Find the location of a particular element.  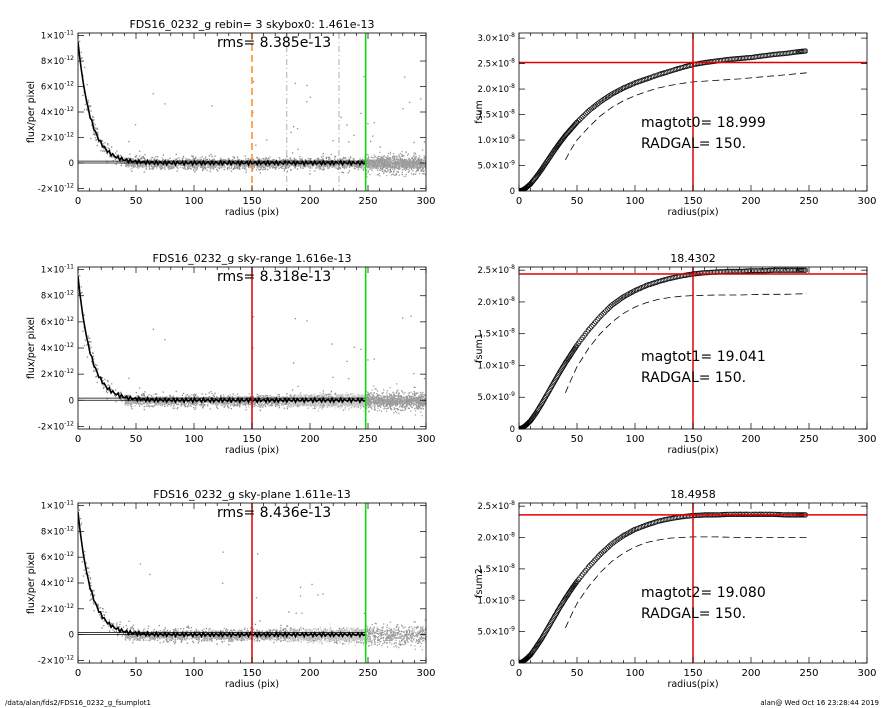

footer-file-path: /data/alan/fds2/FDS16_0232_g_fsumplot1 is located at coordinates (78, 703).